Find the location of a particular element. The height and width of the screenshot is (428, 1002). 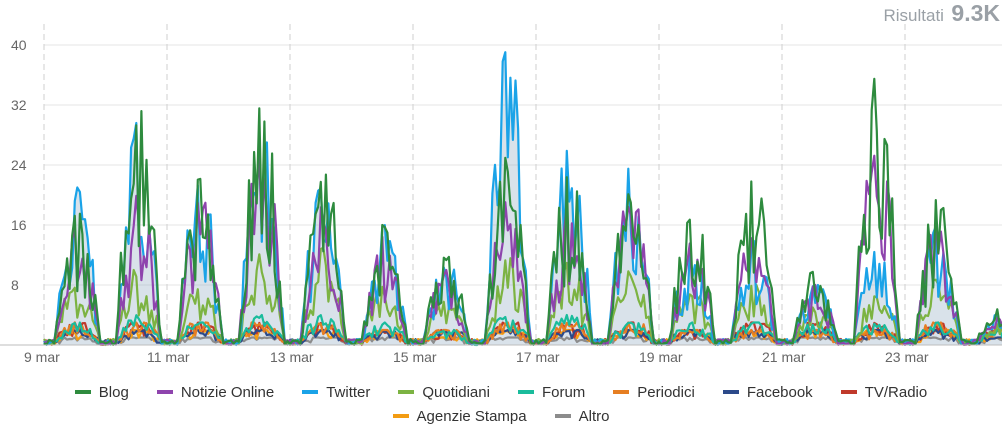

legend-item-notizie-online: Notizie Online is located at coordinates (215, 392).